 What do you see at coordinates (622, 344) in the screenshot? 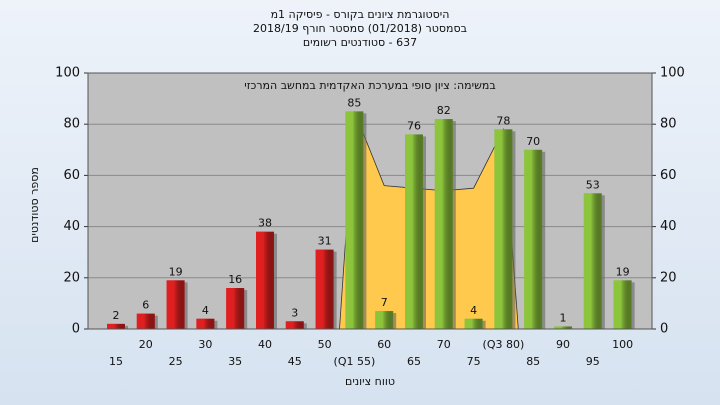
I see `x-tick-label: 100` at bounding box center [622, 344].